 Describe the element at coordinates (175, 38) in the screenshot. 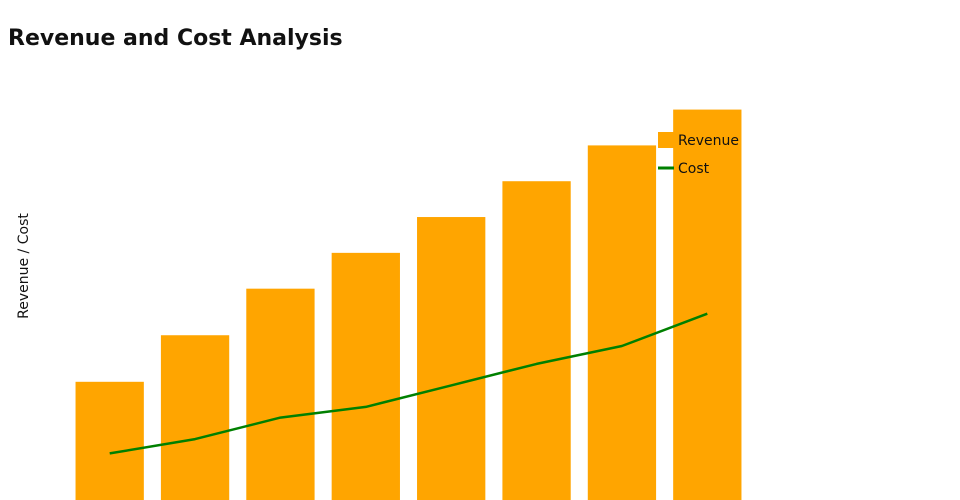

I see `chart-title: Revenue and Cost Analysis` at that location.